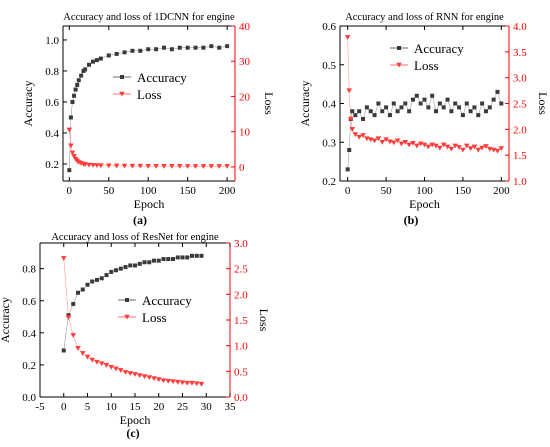 The width and height of the screenshot is (550, 447). Describe the element at coordinates (167, 300) in the screenshot. I see `legend-label: Accuracy` at that location.